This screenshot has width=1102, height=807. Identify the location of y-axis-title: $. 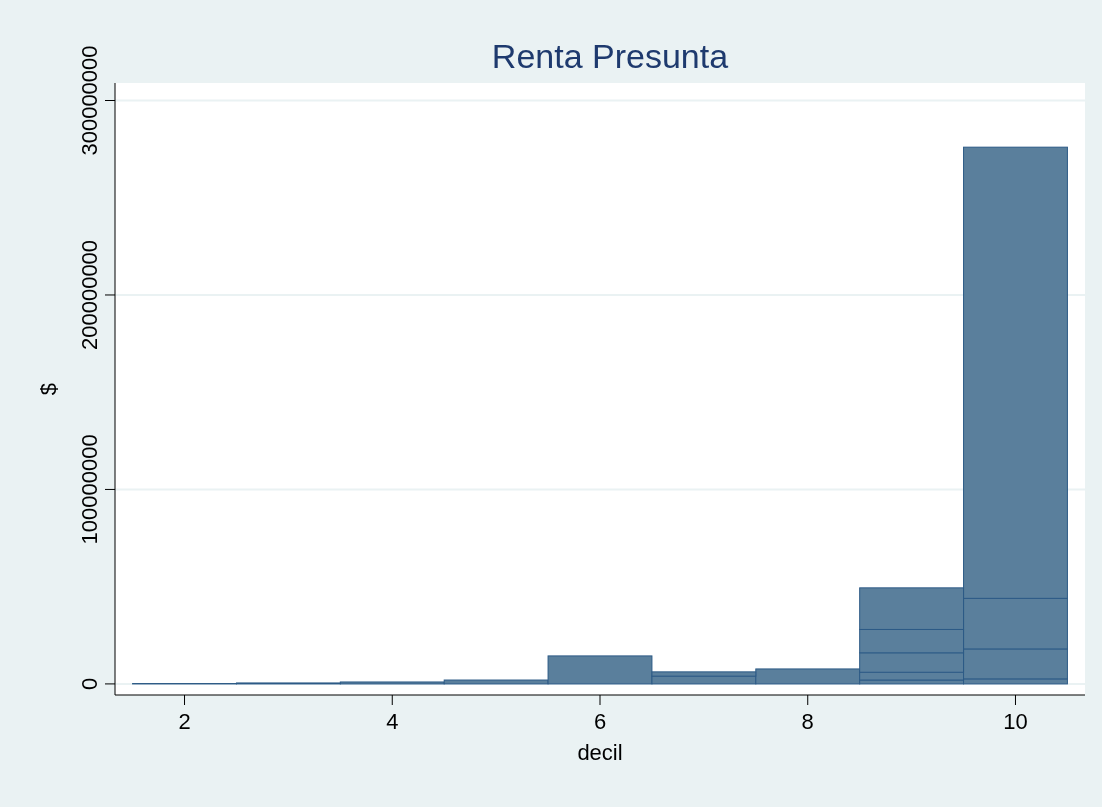
(48, 389).